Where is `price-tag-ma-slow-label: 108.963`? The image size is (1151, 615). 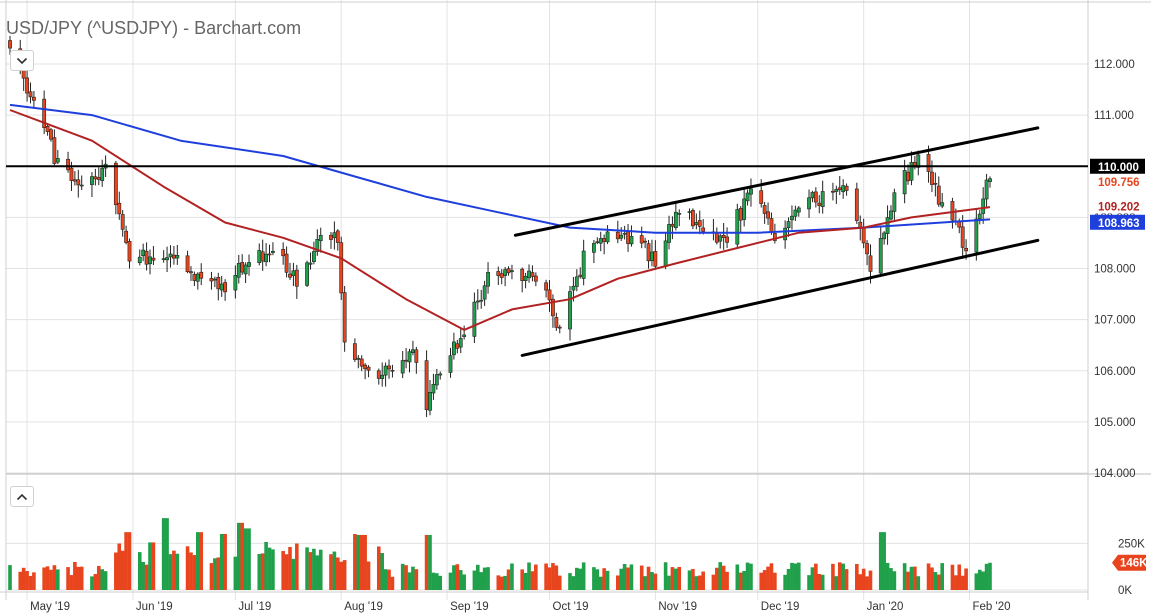
price-tag-ma-slow-label: 108.963 is located at coordinates (1119, 224).